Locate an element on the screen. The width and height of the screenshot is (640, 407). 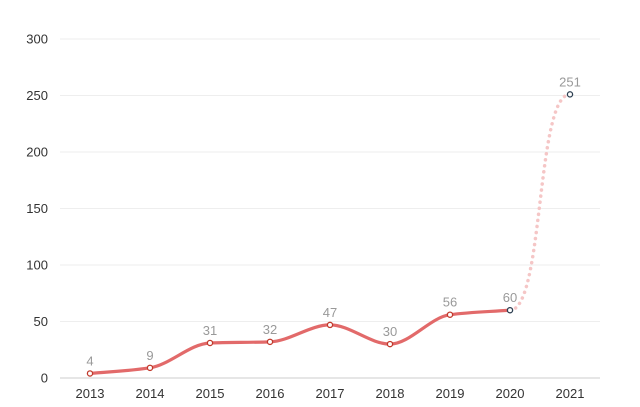
x-tick-label: 2016 is located at coordinates (270, 393).